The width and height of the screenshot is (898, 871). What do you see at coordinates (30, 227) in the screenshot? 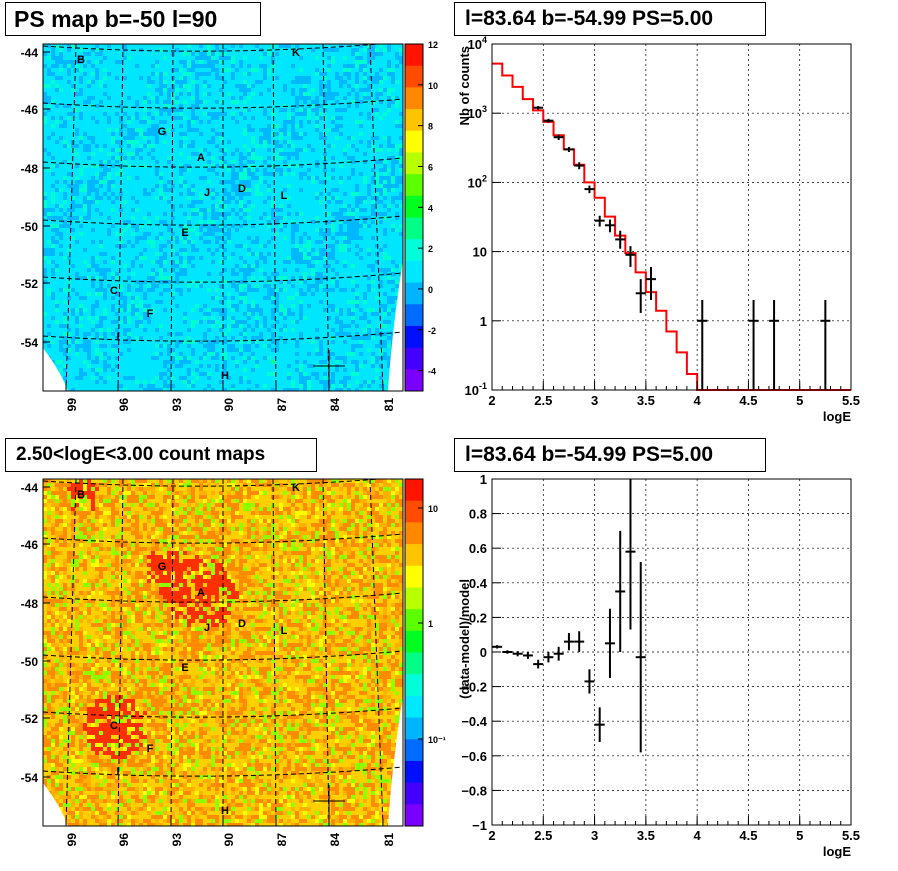
I see `ps-map-ytick-label: -50` at bounding box center [30, 227].